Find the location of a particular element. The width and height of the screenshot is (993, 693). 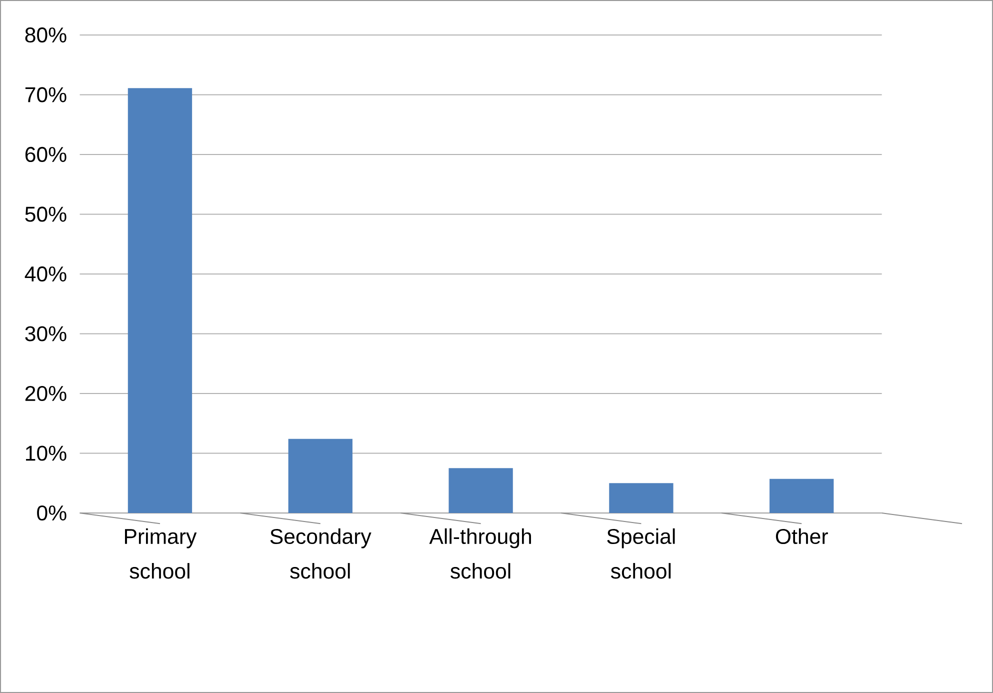

y-tick-label: 50% is located at coordinates (45, 214).